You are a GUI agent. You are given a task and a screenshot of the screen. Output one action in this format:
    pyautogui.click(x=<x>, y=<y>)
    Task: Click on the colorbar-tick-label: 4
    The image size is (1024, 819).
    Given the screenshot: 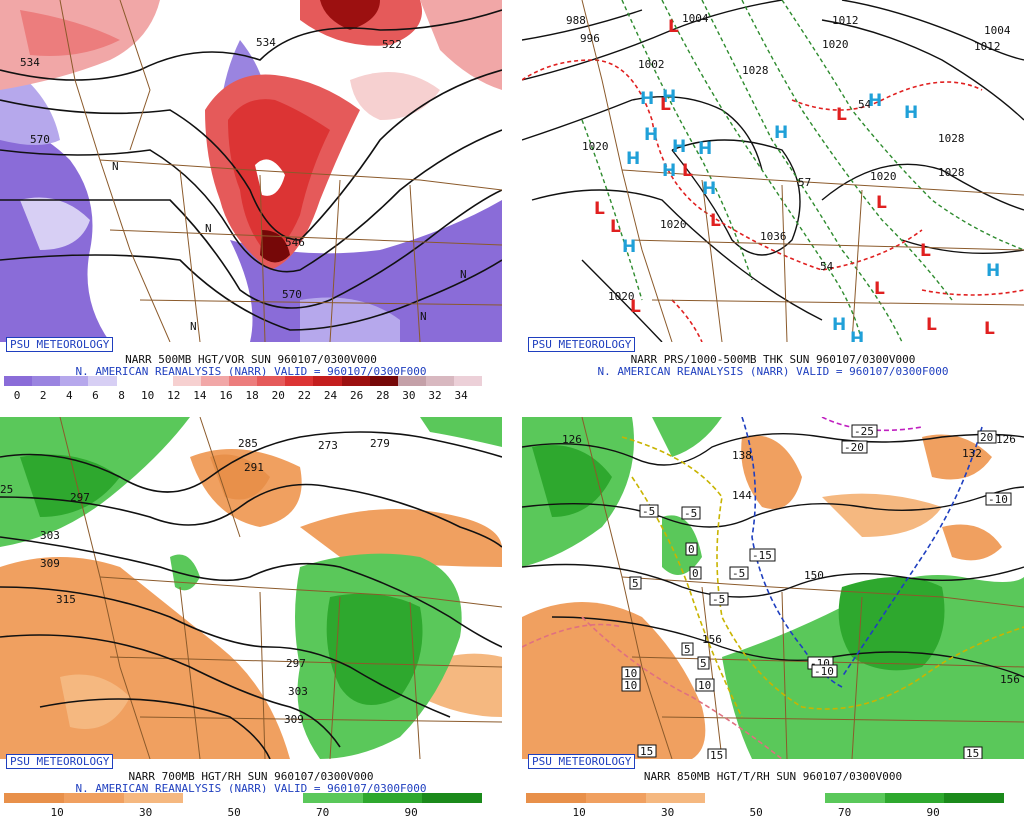 What is the action you would take?
    pyautogui.click(x=69, y=395)
    